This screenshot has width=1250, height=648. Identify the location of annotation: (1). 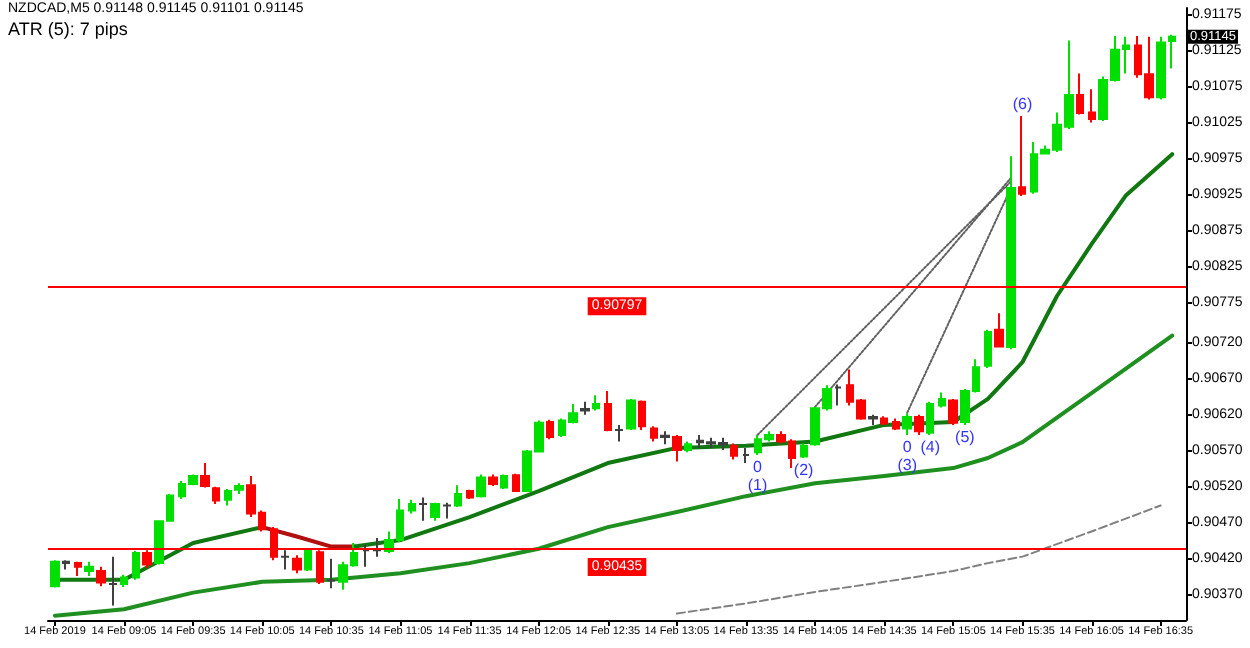
(757, 485).